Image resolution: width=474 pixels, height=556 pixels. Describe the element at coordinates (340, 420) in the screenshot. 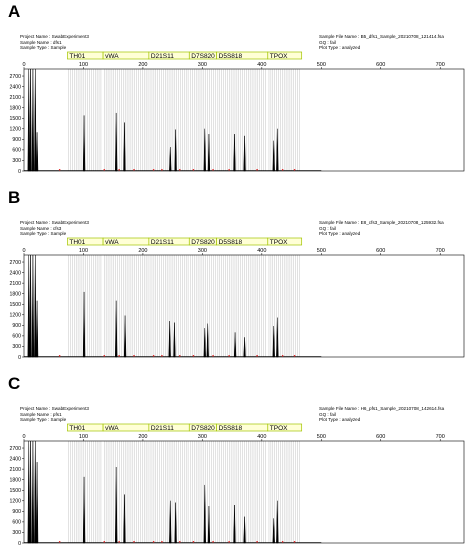

I see `plot-type-text: Plot Type : analyzed` at that location.